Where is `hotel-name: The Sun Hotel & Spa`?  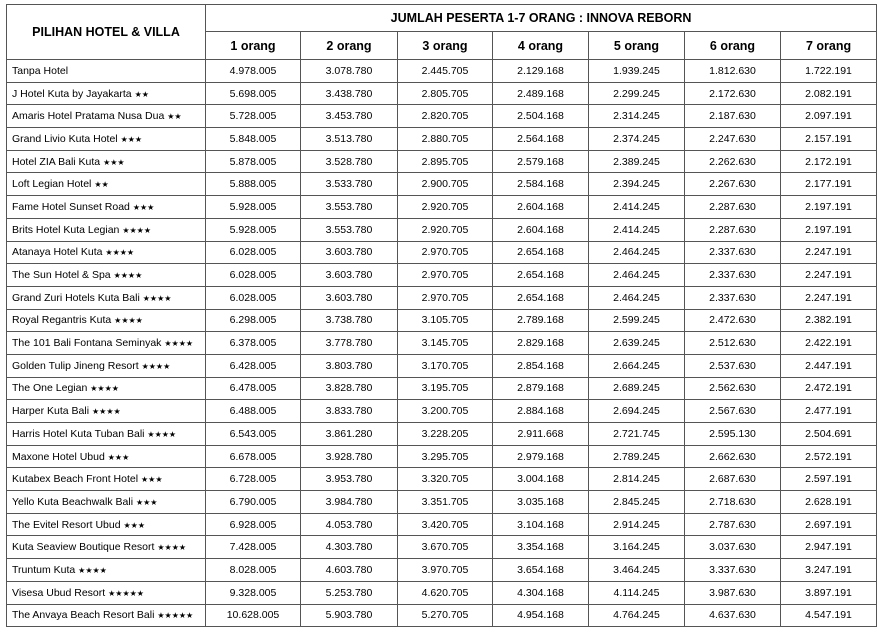 hotel-name: The Sun Hotel & Spa is located at coordinates (61, 275).